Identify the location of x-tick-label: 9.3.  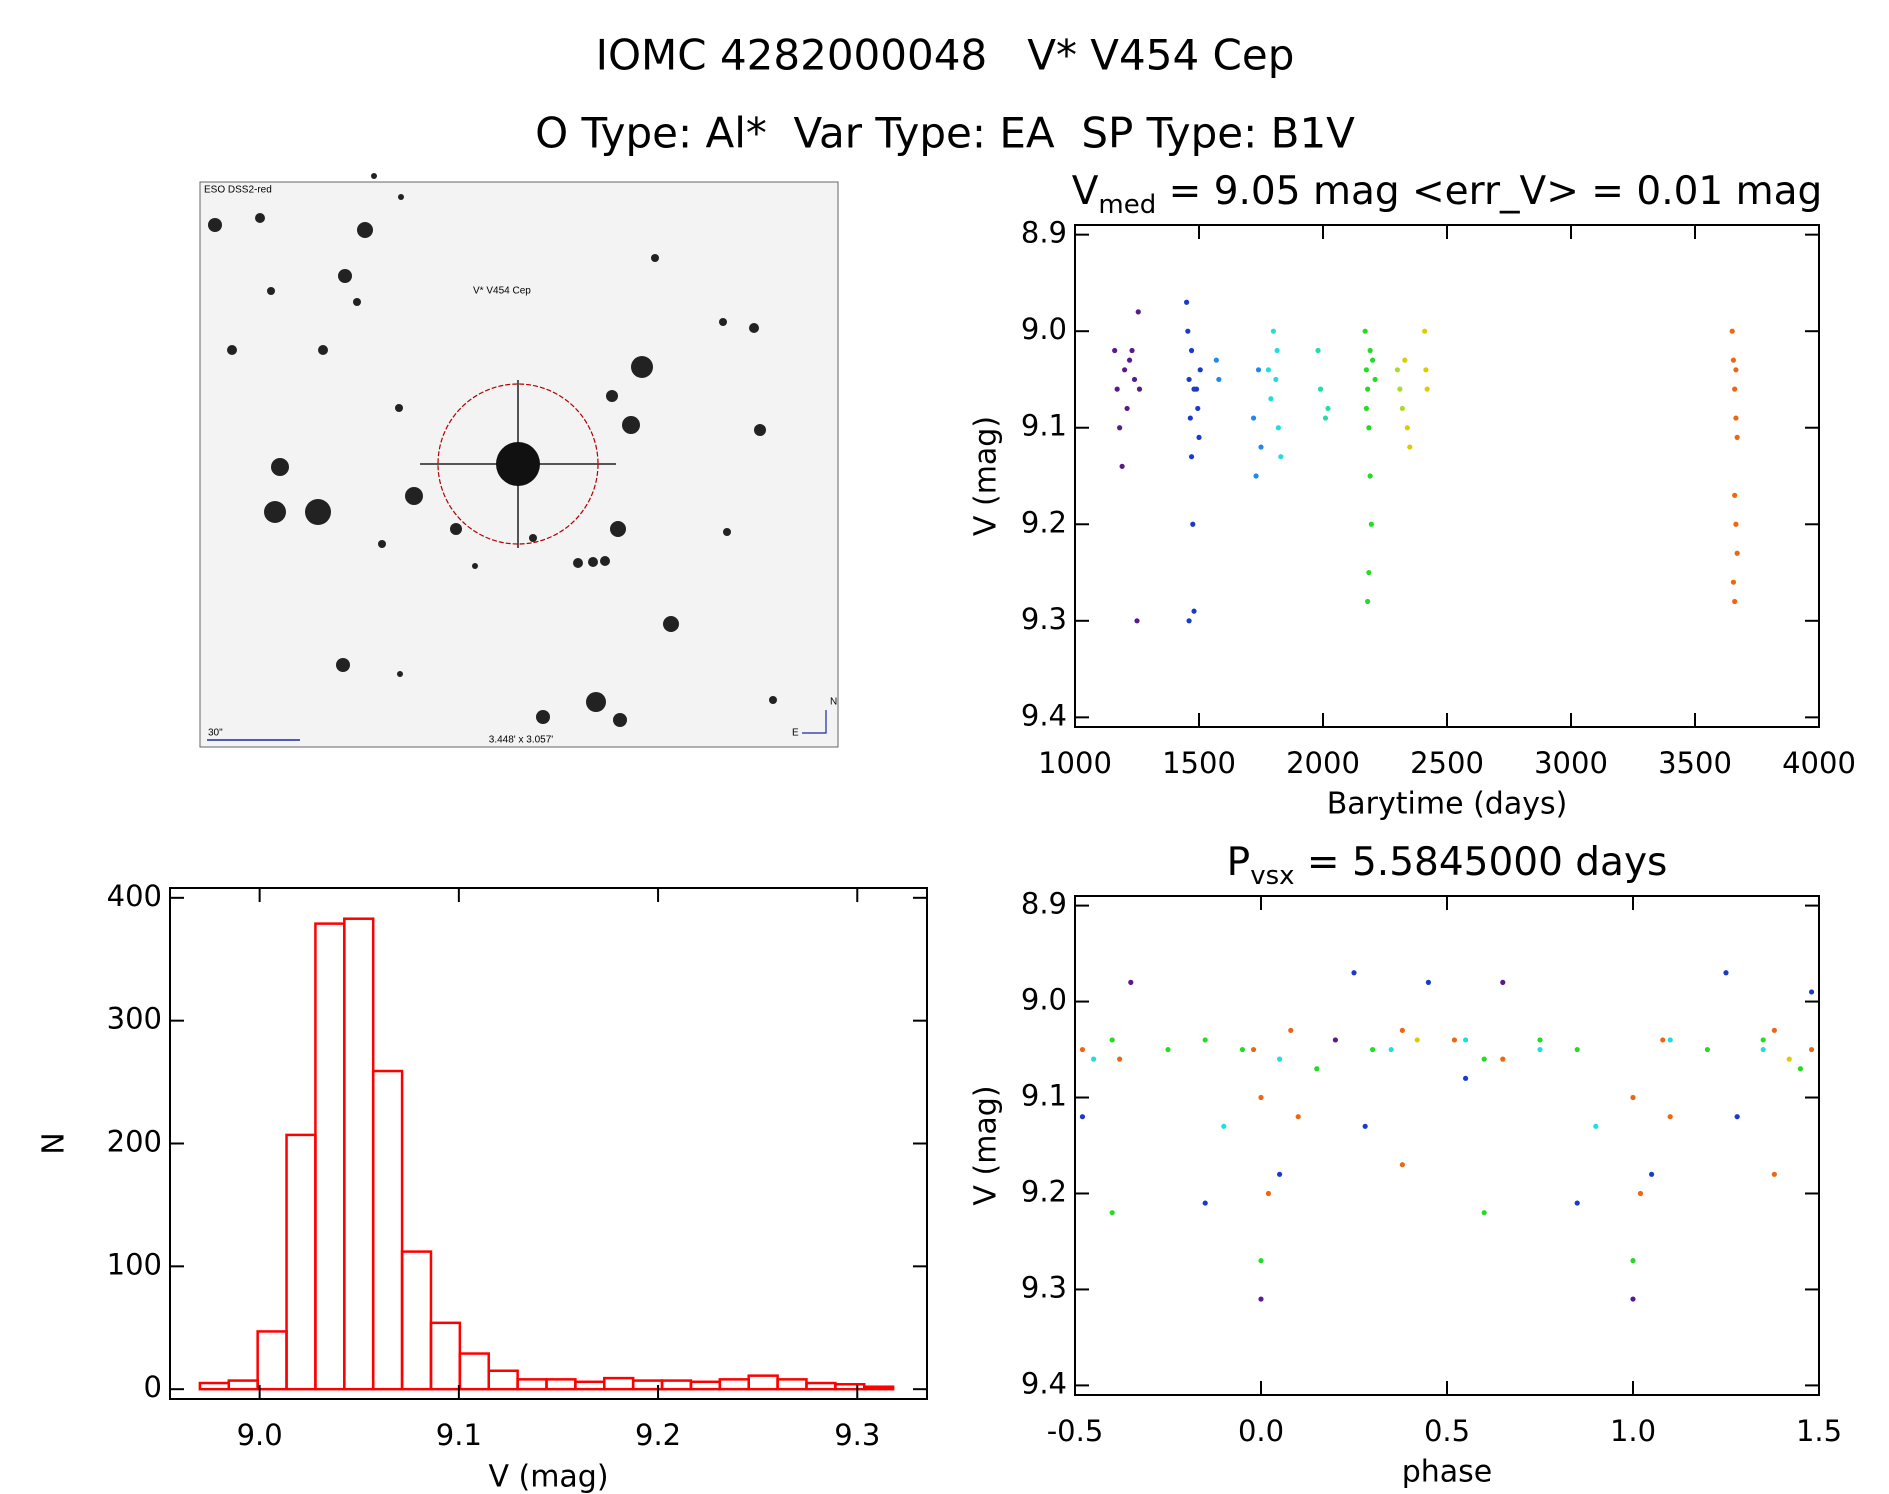
(857, 1435).